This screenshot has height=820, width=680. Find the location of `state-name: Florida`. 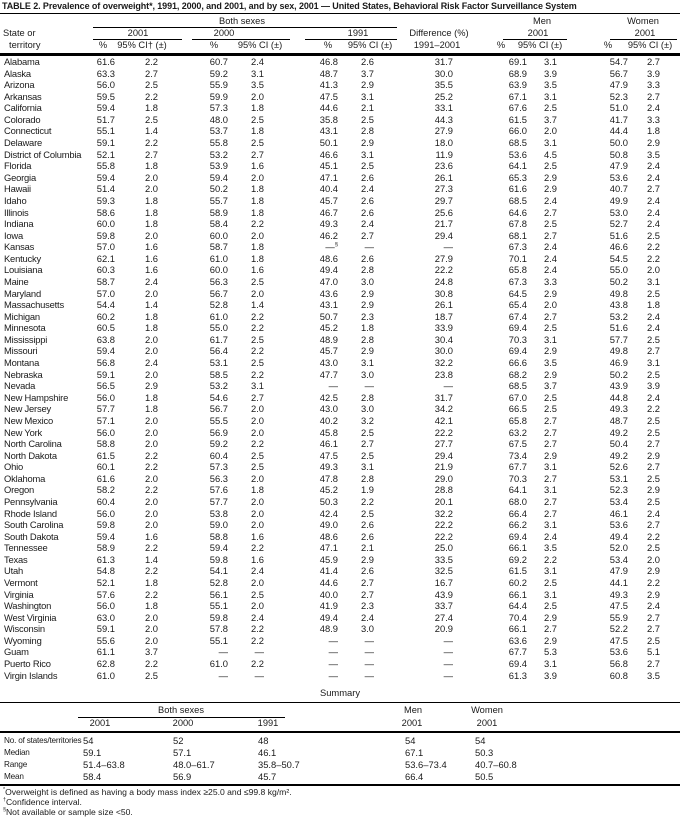

state-name: Florida is located at coordinates (18, 166).